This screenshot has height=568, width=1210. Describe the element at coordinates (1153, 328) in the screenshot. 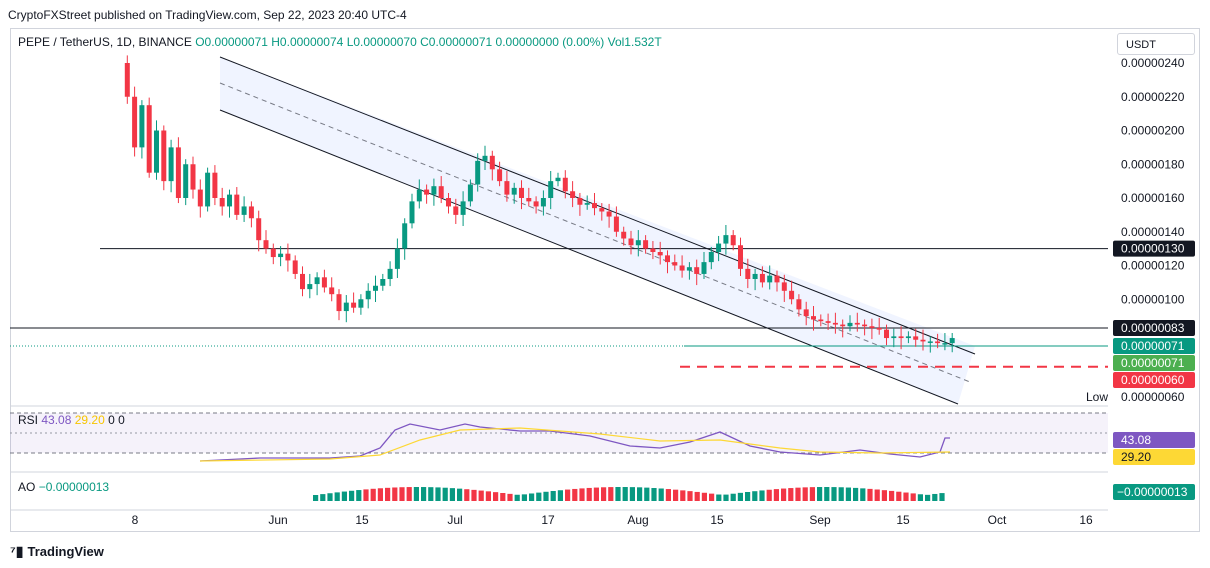

I see `level-label-083: 0.00000083` at that location.